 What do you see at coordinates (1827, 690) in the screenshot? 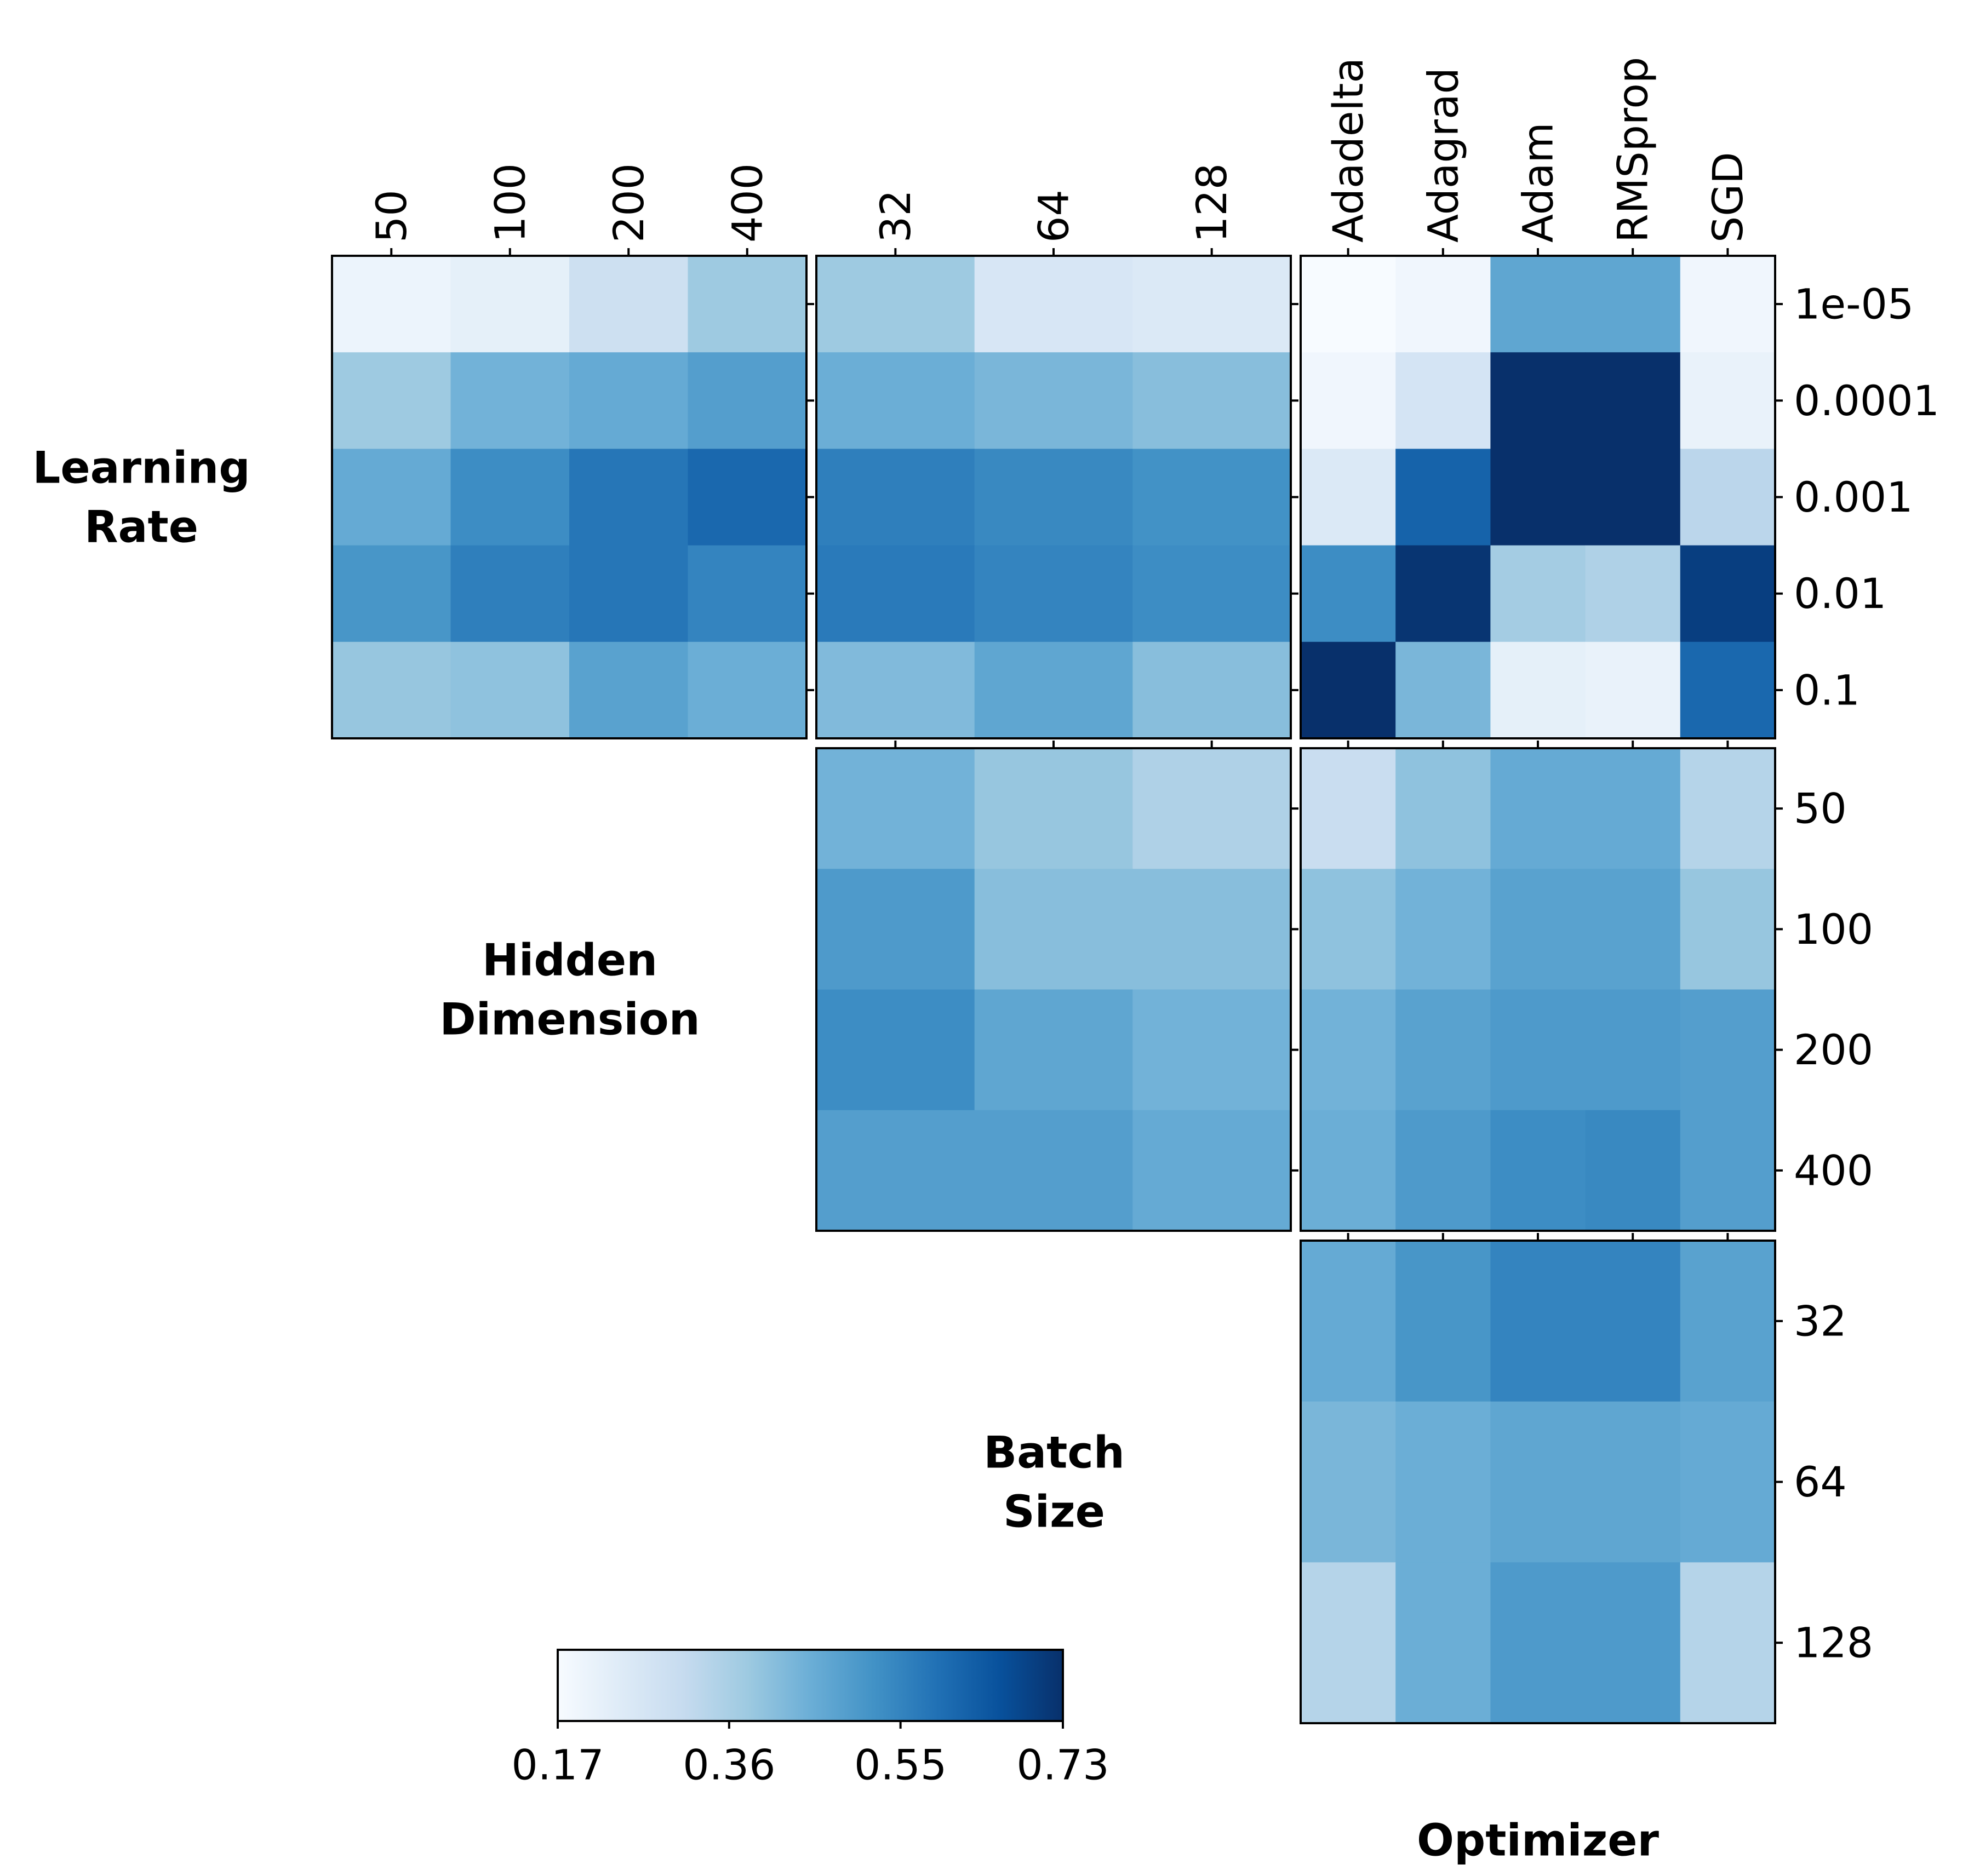
I see `y-tick-label: 0.1` at bounding box center [1827, 690].